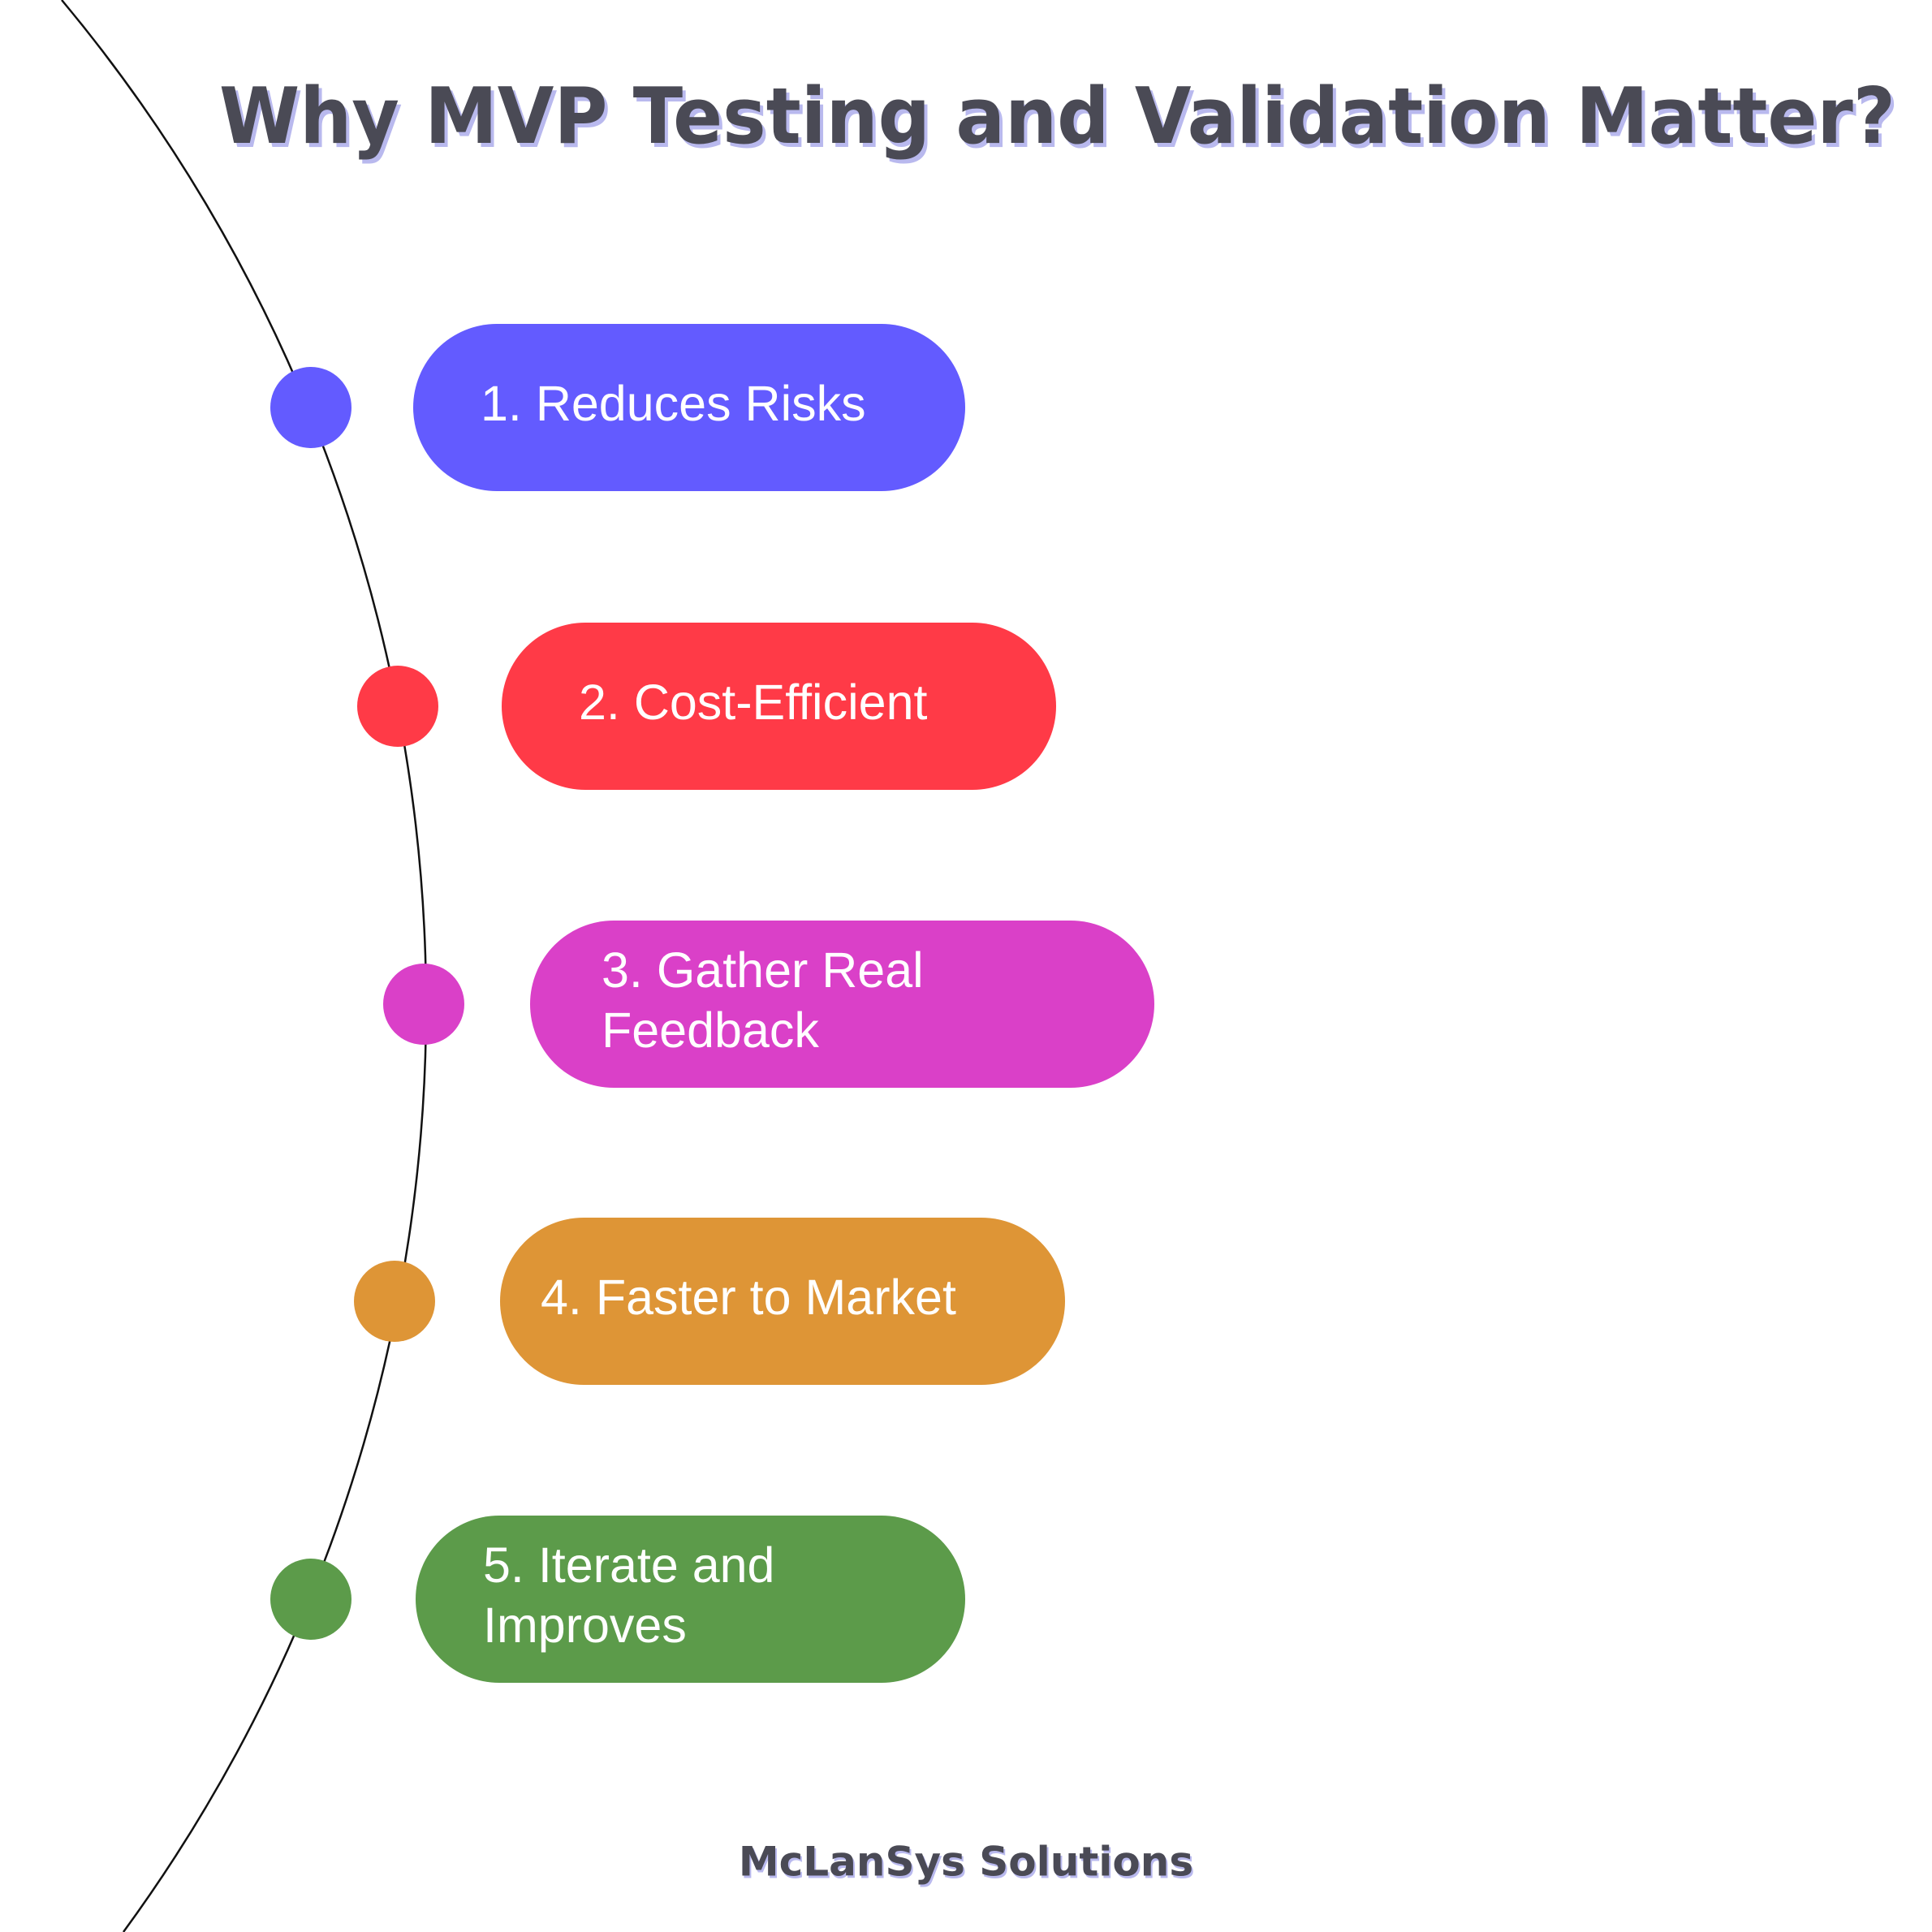 This screenshot has height=1932, width=1932. Describe the element at coordinates (748, 1297) in the screenshot. I see `item-label: 4. Faster to Market` at that location.